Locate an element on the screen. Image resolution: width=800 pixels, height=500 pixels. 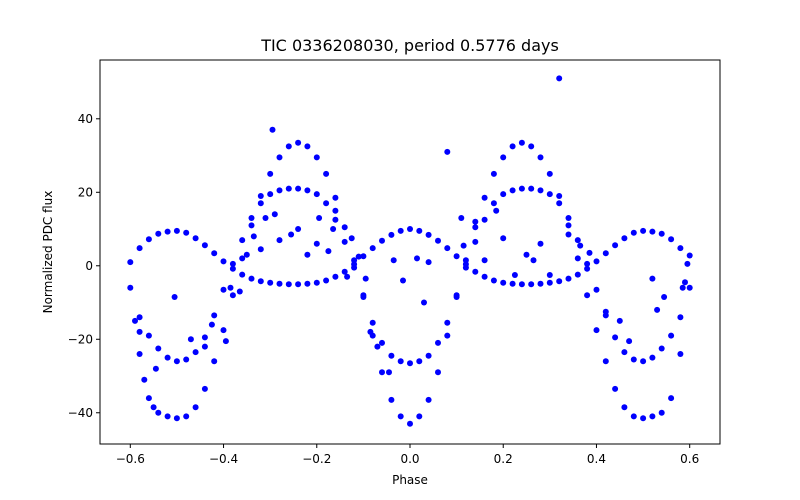
x-tick-label: −0.6 is located at coordinates (130, 459).